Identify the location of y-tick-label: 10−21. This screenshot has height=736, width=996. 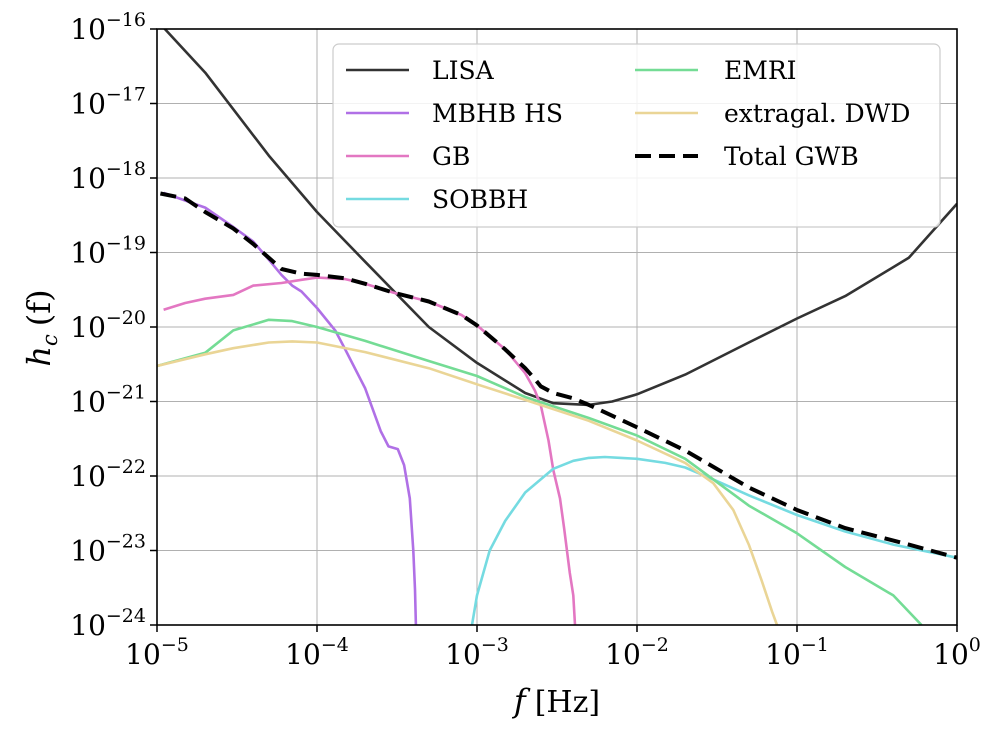
(108, 400).